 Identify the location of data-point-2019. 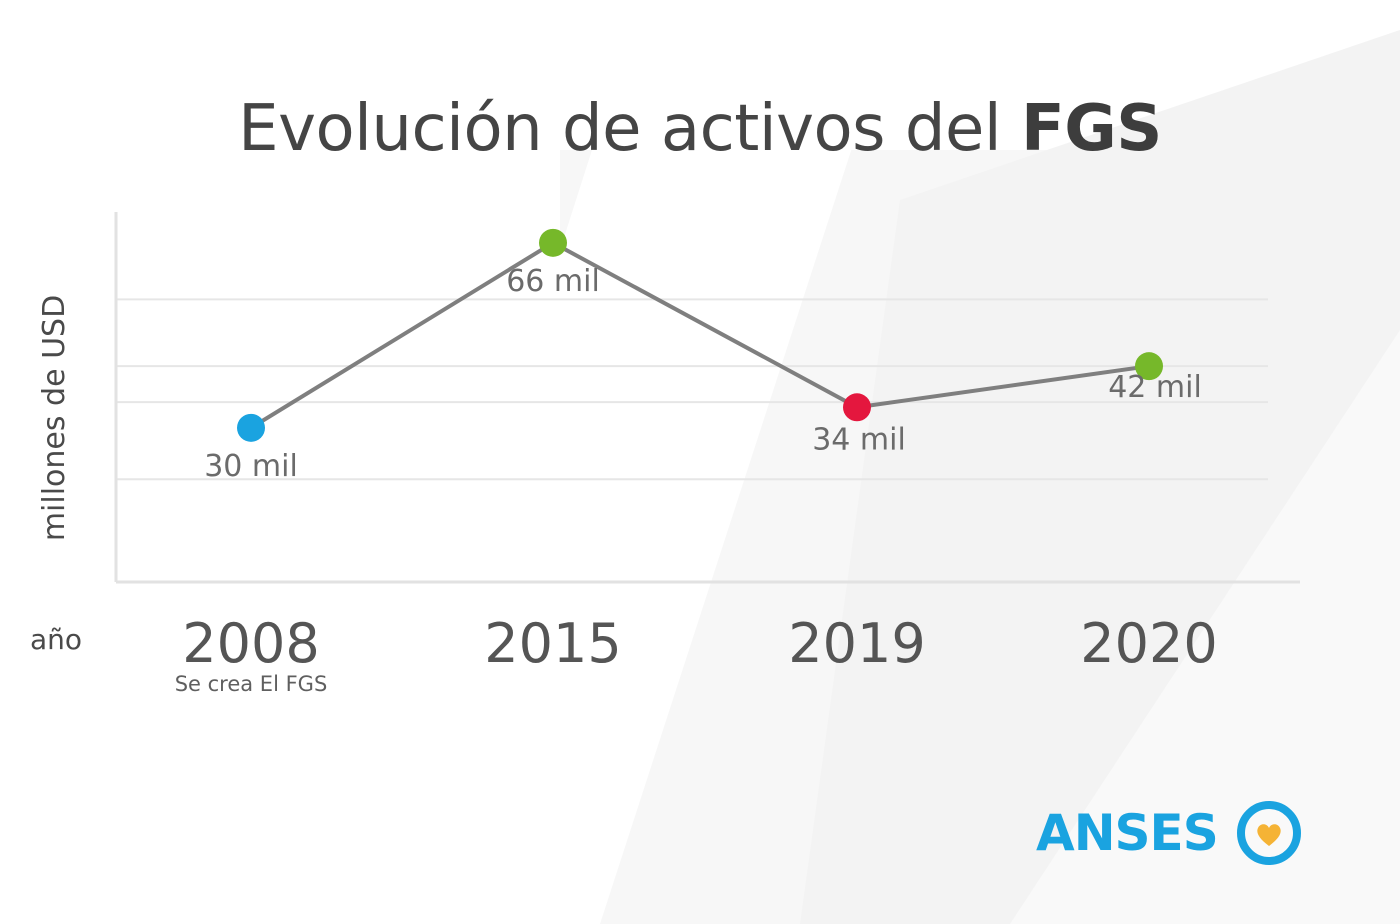
(857, 407).